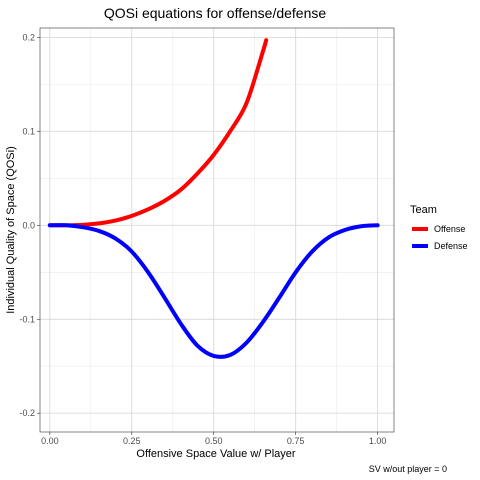 This screenshot has width=480, height=480. I want to click on x-tick-label: 0.75, so click(296, 441).